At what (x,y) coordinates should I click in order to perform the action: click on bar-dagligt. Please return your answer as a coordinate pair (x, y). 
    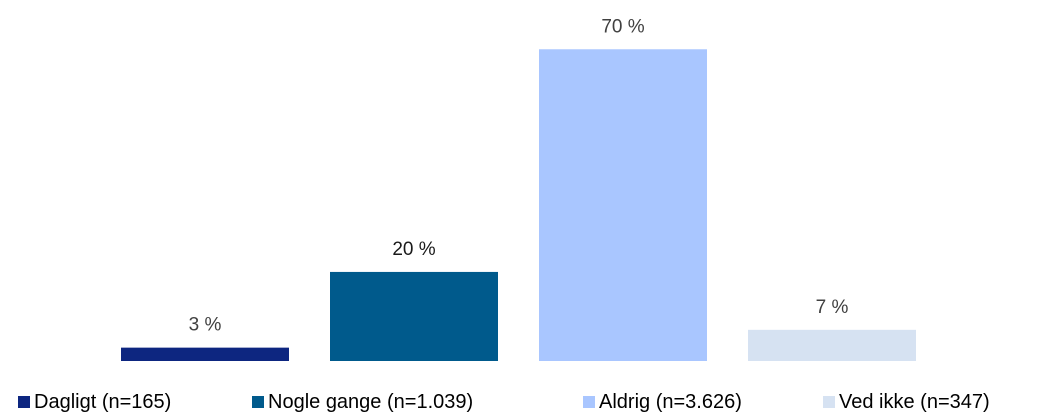
    Looking at the image, I should click on (205, 354).